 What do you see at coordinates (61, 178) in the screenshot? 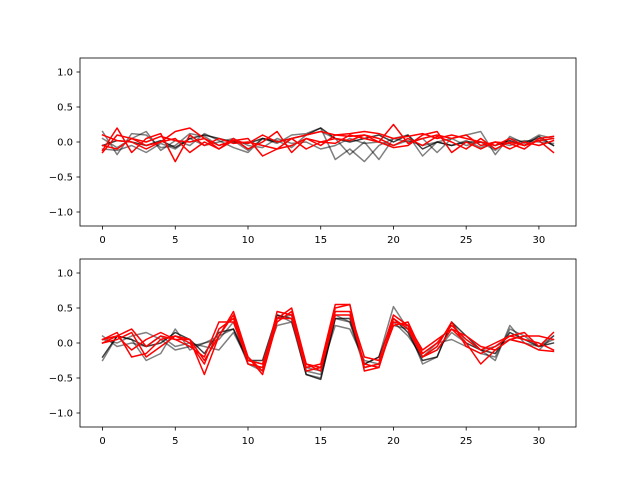
I see `top-y-tick-label: −0.5` at bounding box center [61, 178].